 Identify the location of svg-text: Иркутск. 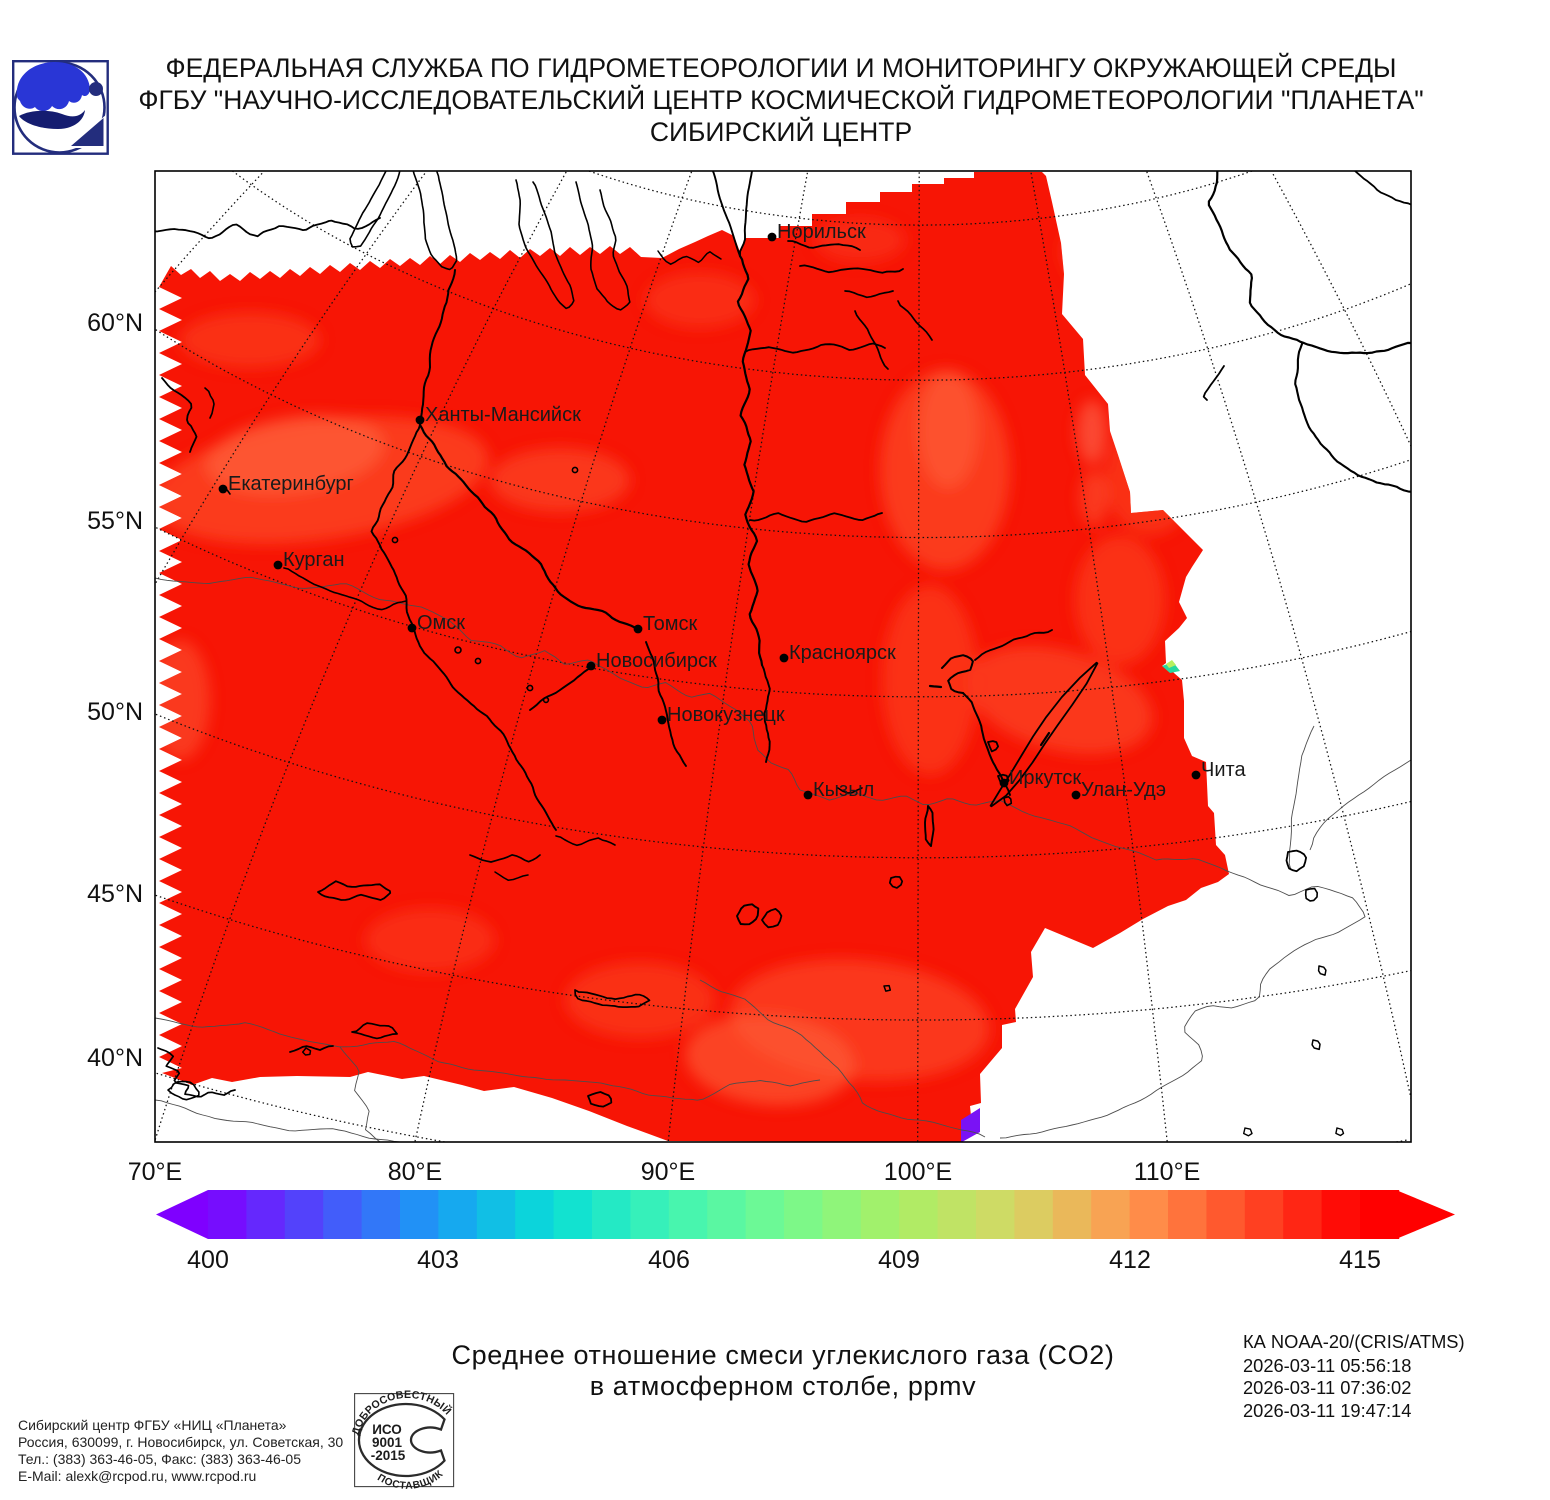
(1045, 778).